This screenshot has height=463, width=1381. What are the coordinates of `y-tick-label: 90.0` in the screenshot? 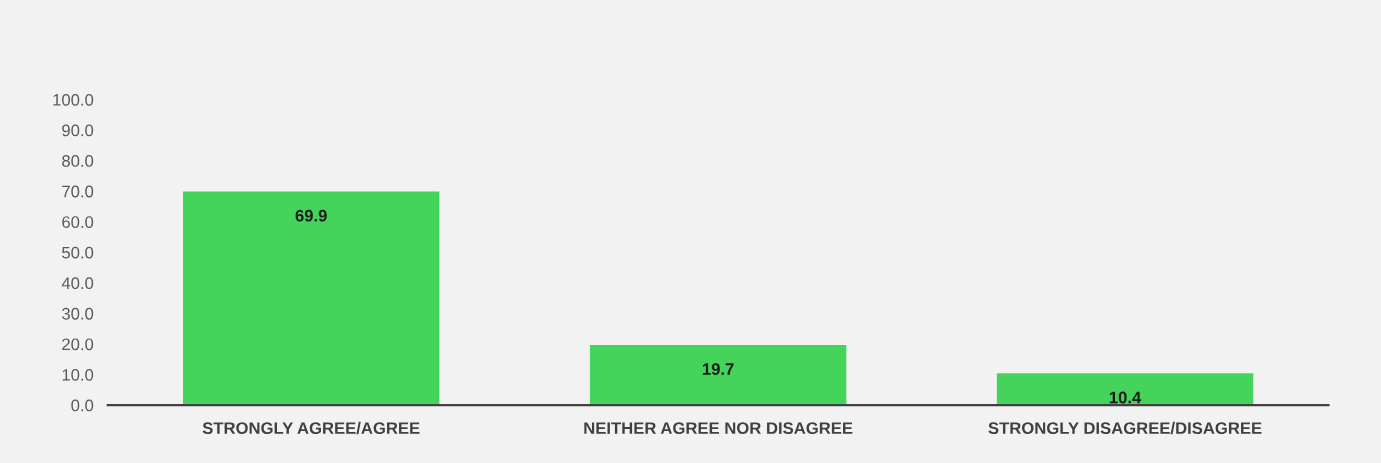 It's located at (78, 130).